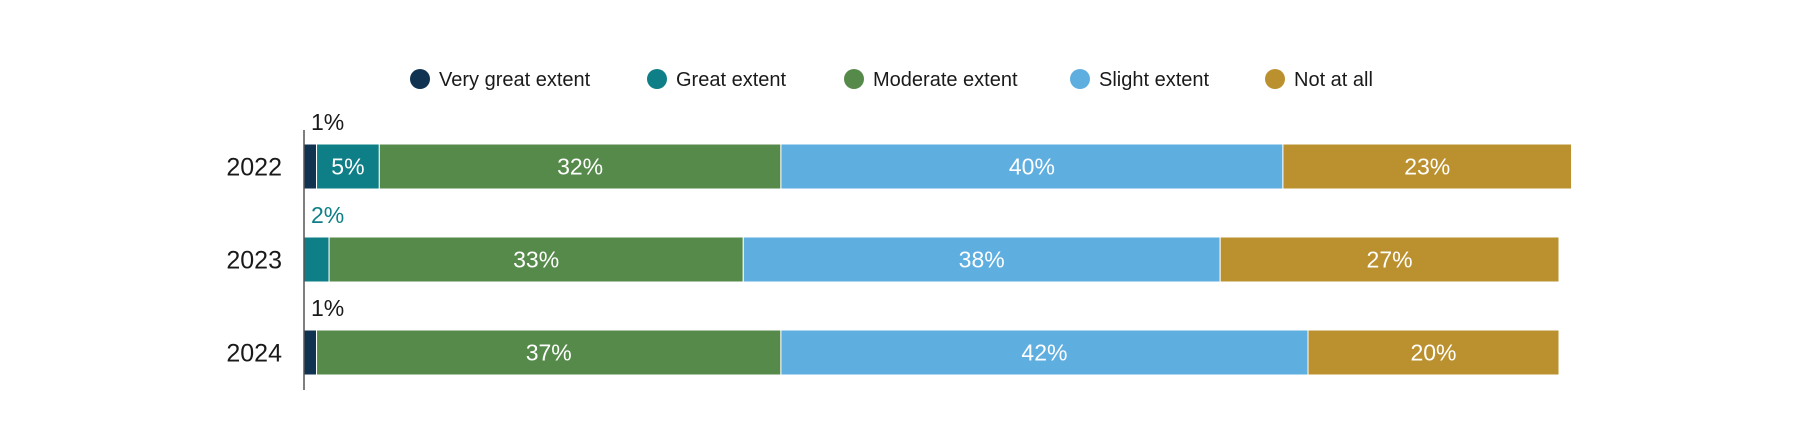 This screenshot has width=1800, height=441. I want to click on bar-2023-moderate-extent, so click(536, 259).